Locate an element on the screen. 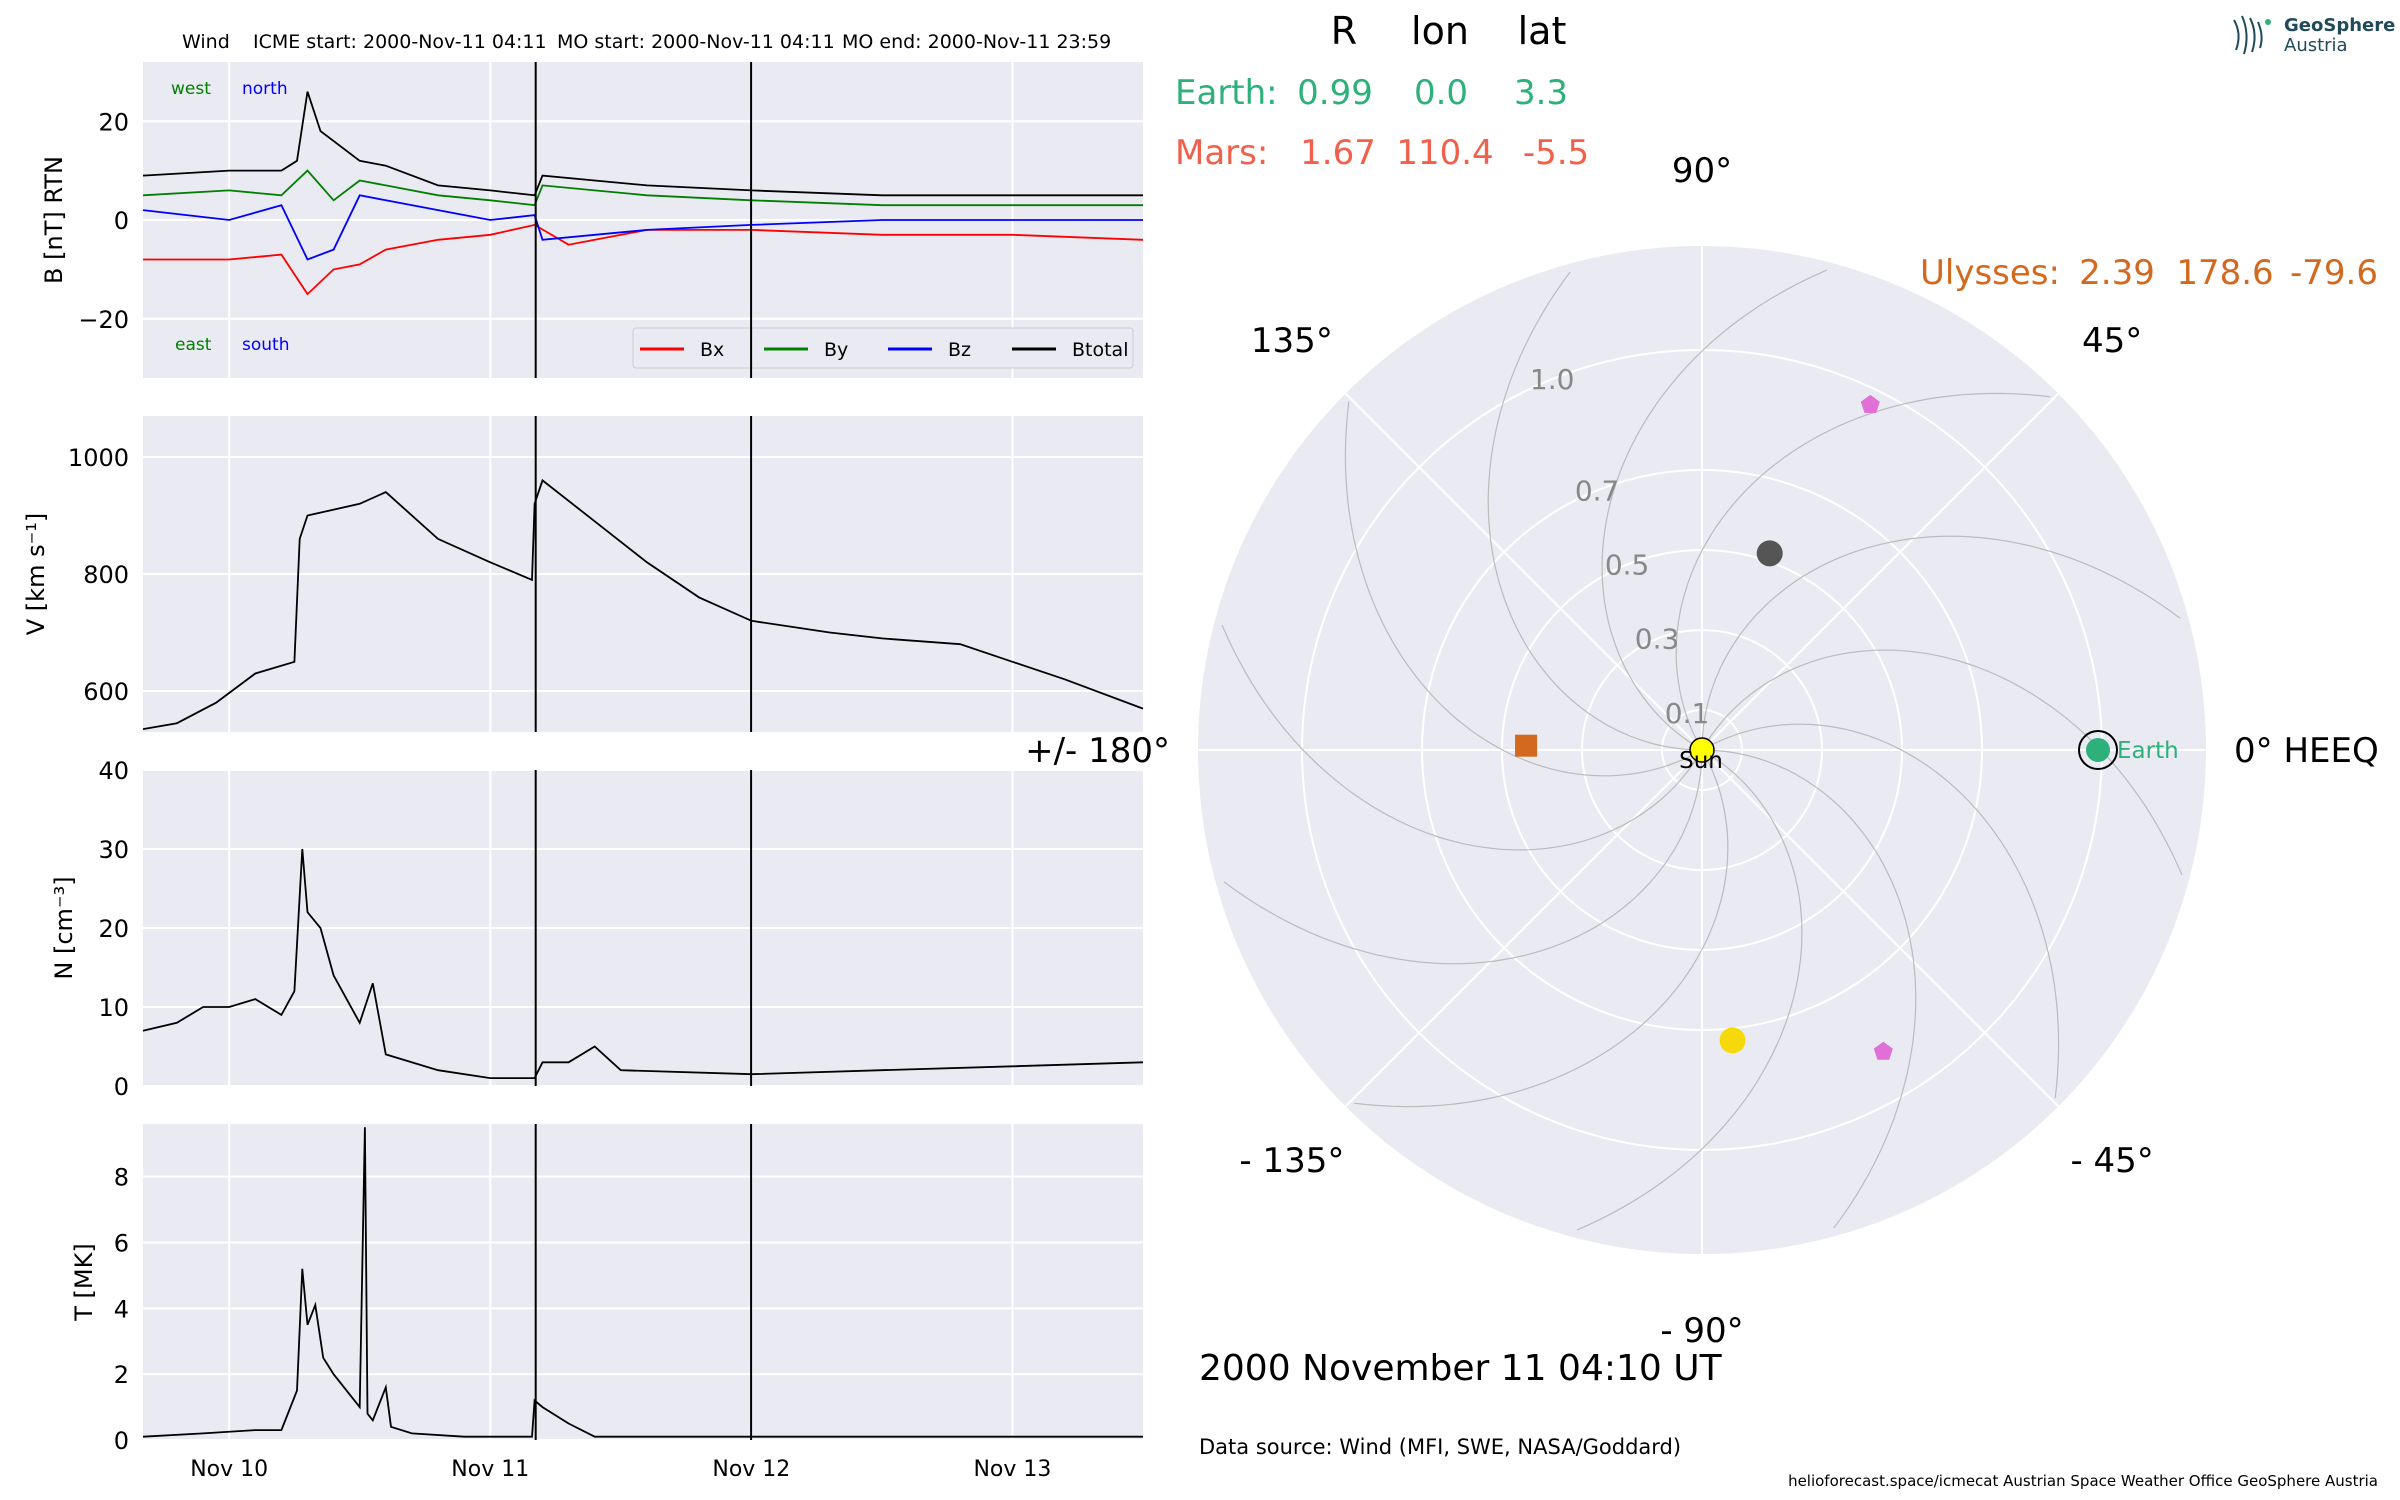 Image resolution: width=2400 pixels, height=1500 pixels. y-tick-label: 600 is located at coordinates (106, 692).